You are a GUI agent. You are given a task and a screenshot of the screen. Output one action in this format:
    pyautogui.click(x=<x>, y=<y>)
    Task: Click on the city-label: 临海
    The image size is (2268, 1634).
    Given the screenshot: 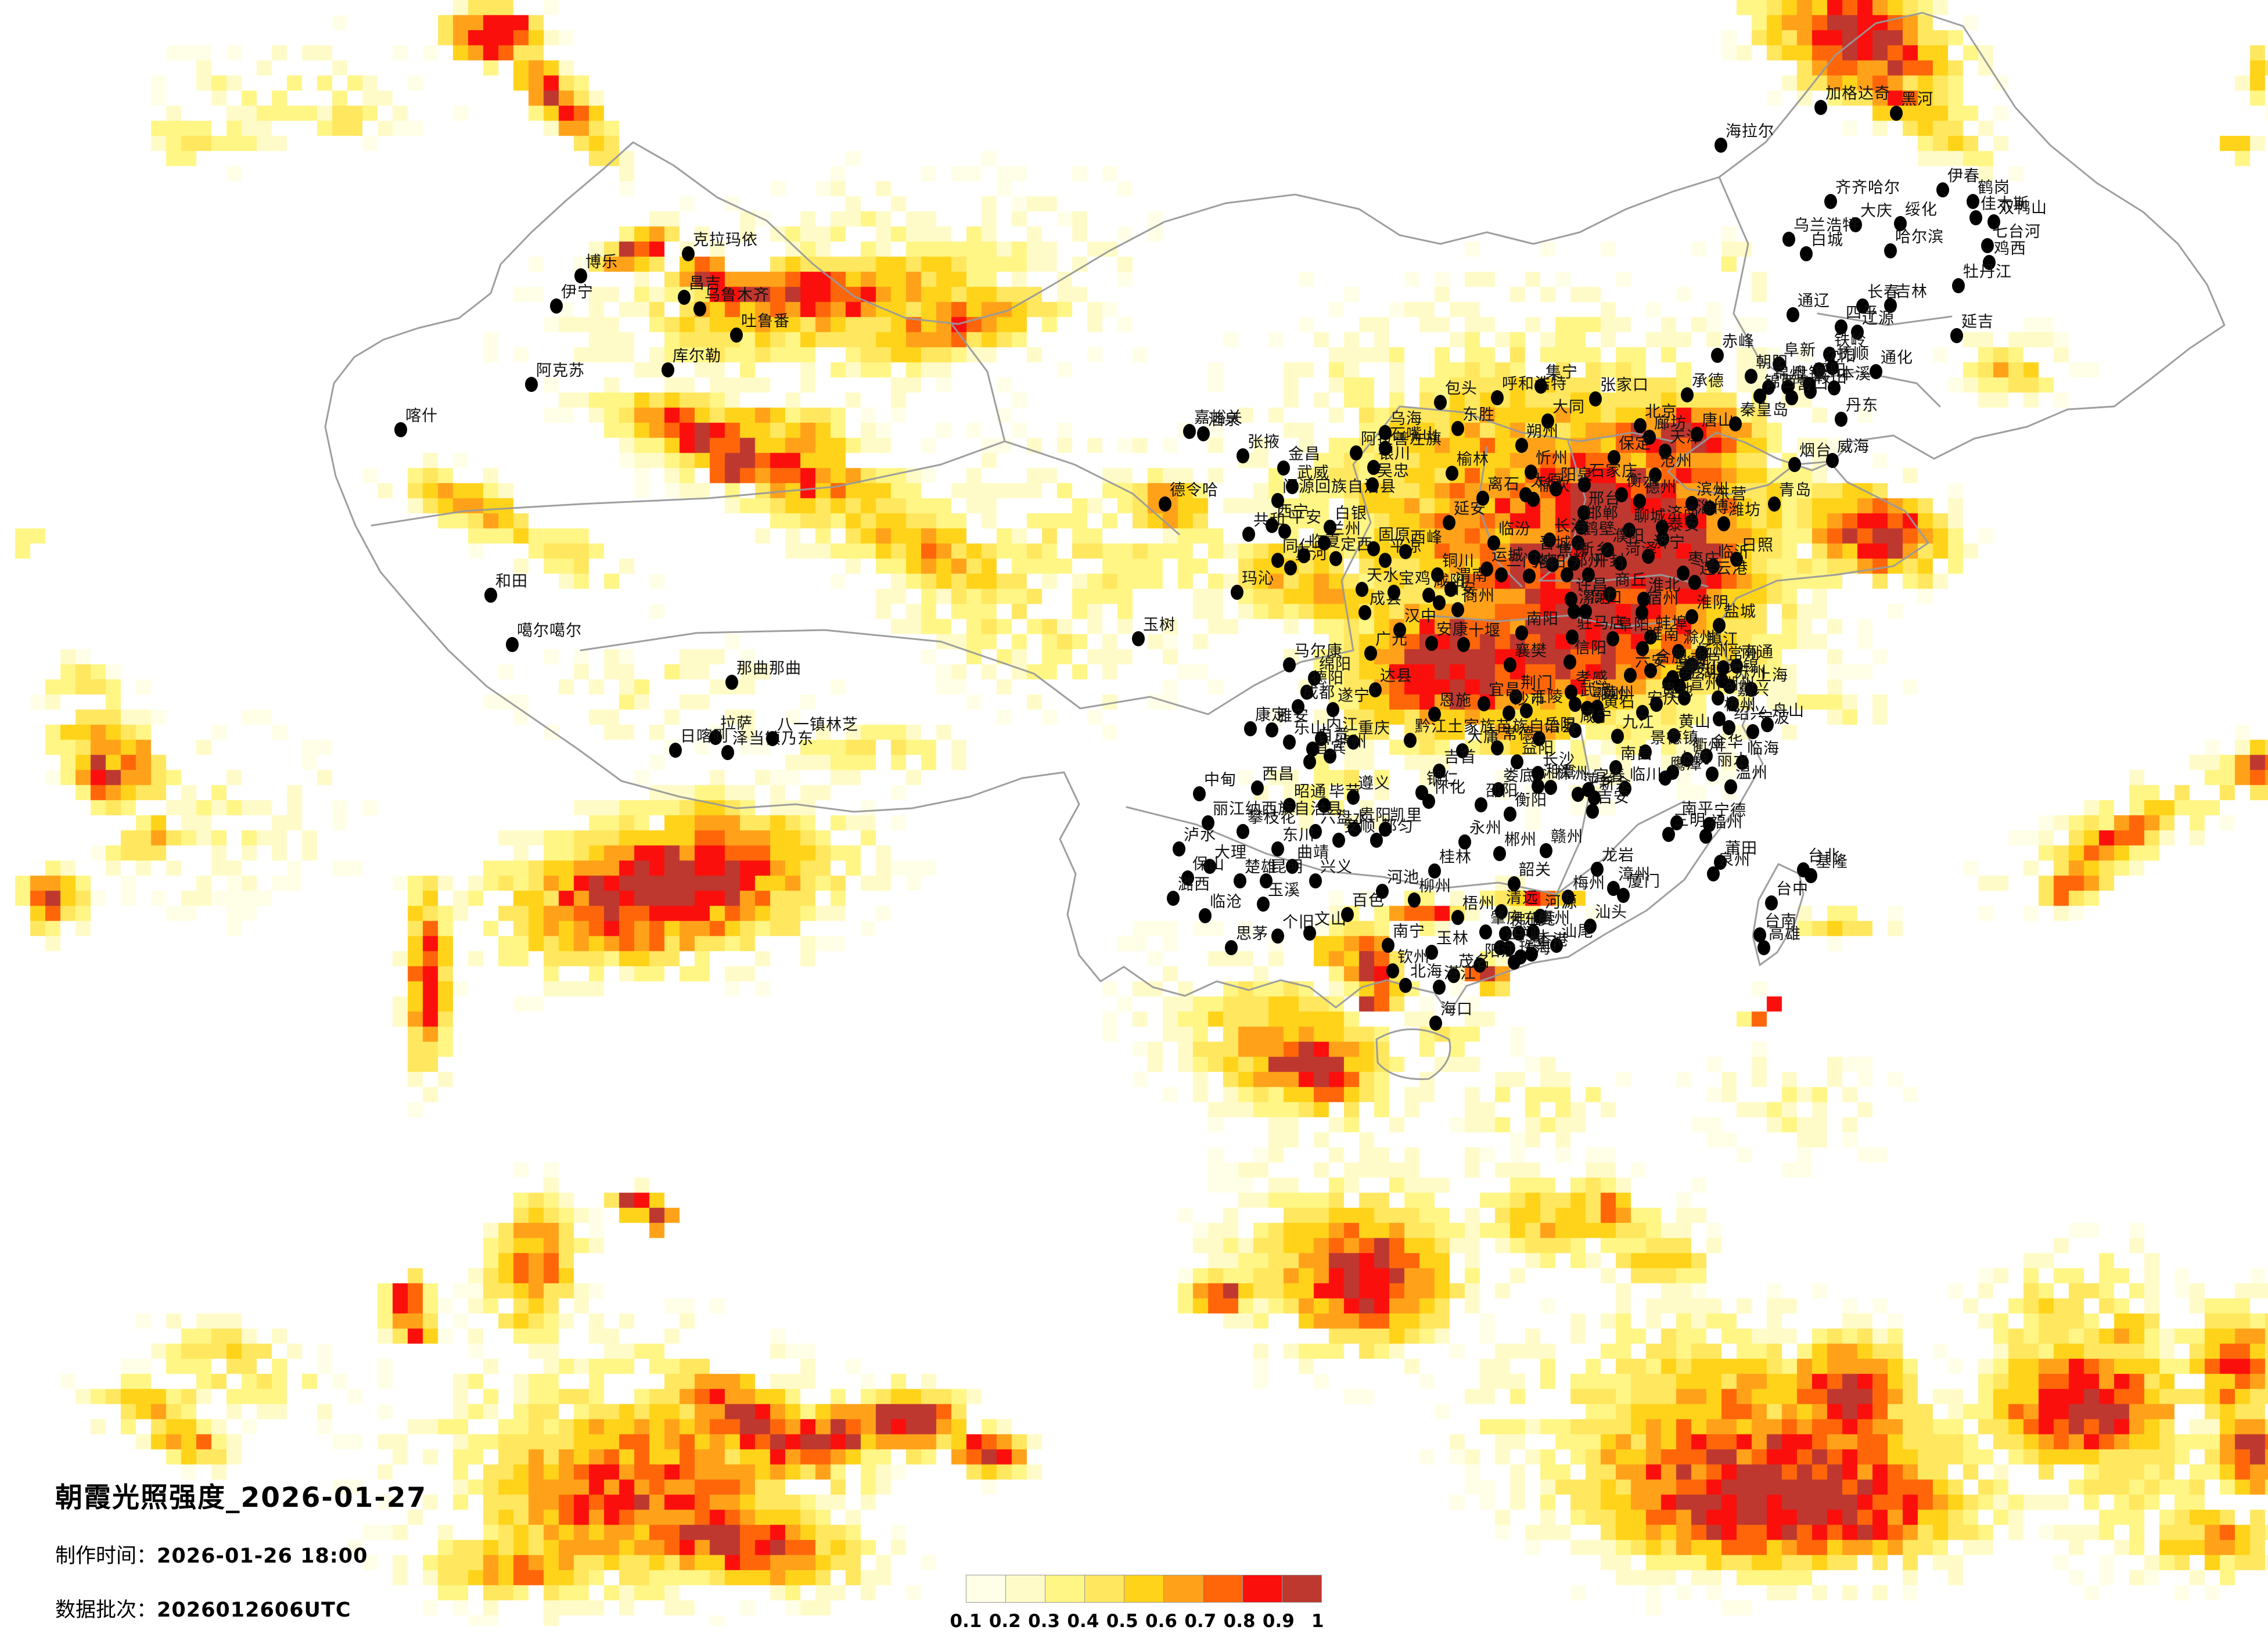 What is the action you would take?
    pyautogui.click(x=1763, y=749)
    